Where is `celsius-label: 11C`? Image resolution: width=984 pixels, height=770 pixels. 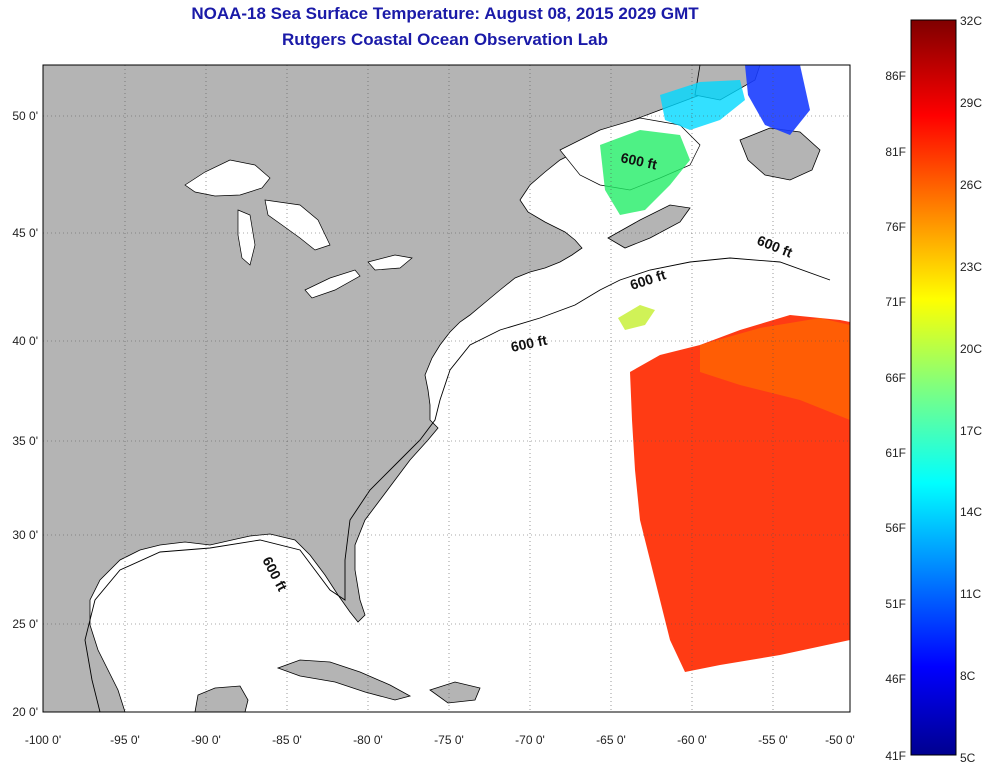 celsius-label: 11C is located at coordinates (970, 594).